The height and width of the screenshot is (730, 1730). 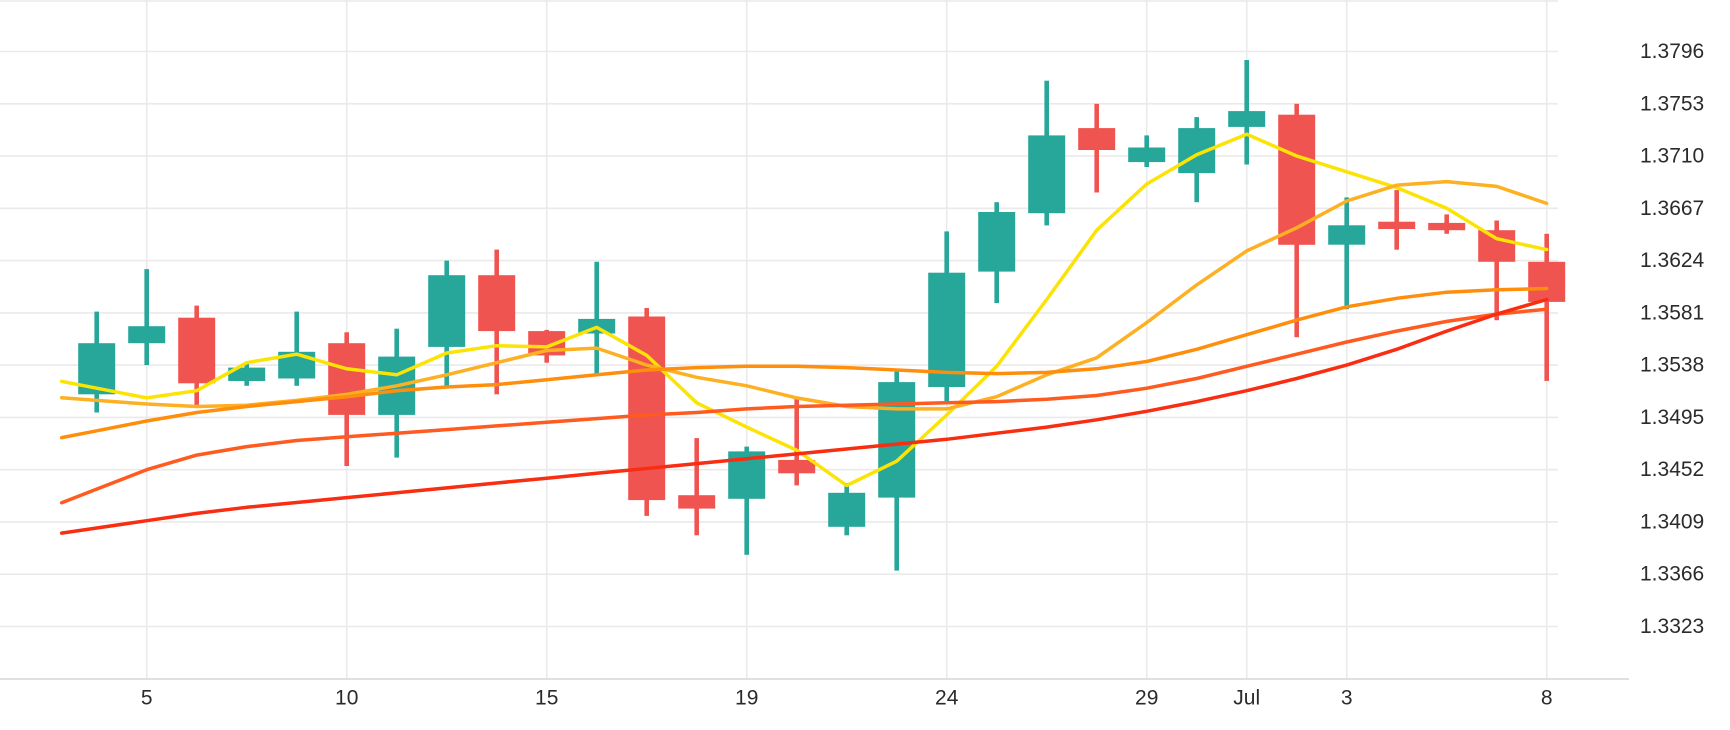 I want to click on x-axis-label: 15, so click(x=546, y=698).